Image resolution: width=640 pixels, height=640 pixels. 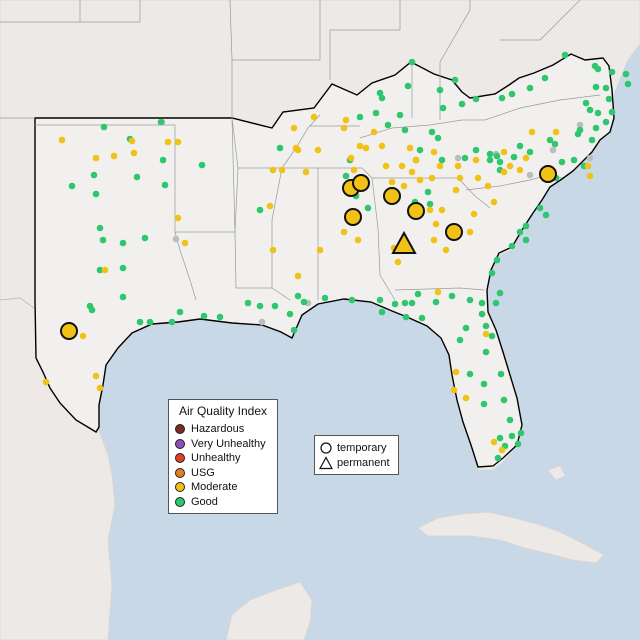 What do you see at coordinates (223, 487) in the screenshot?
I see `legend-item-moderate: Moderate` at bounding box center [223, 487].